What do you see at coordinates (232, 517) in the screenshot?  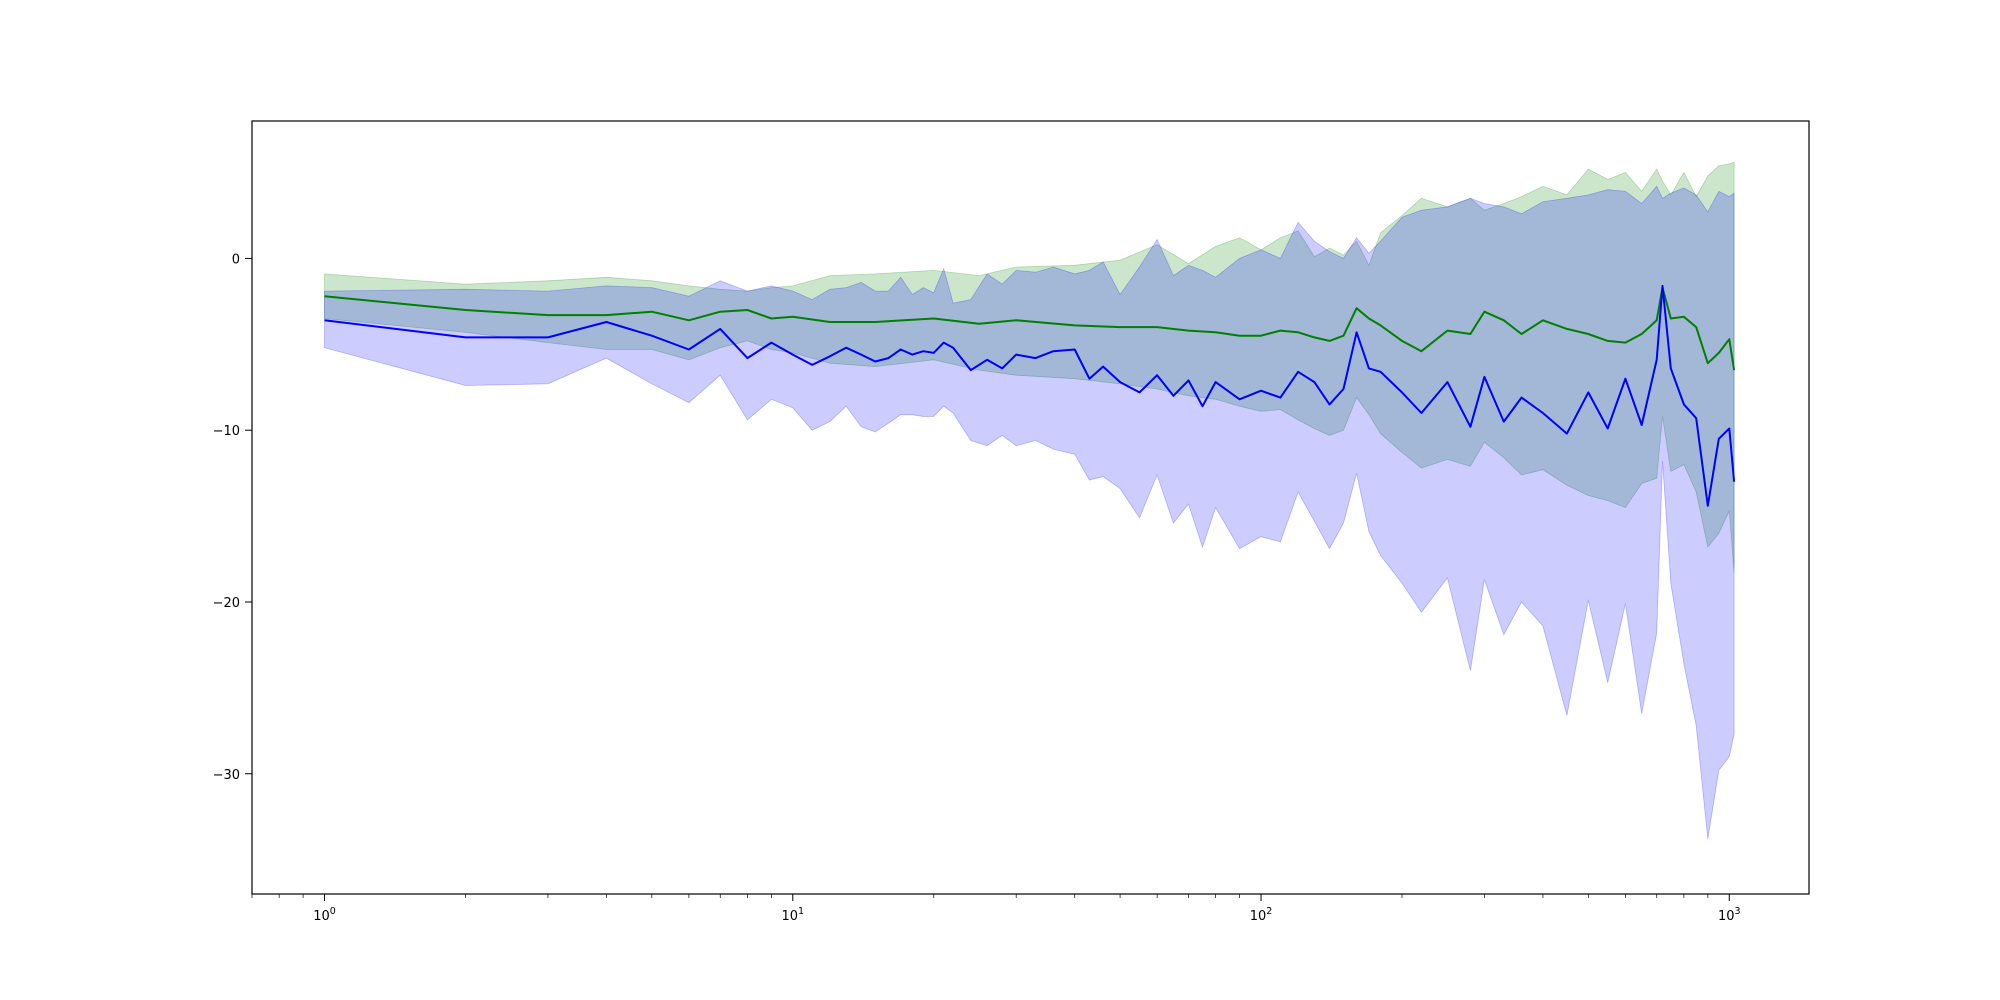 I see `y-axis: 0 −10 −20 −30` at bounding box center [232, 517].